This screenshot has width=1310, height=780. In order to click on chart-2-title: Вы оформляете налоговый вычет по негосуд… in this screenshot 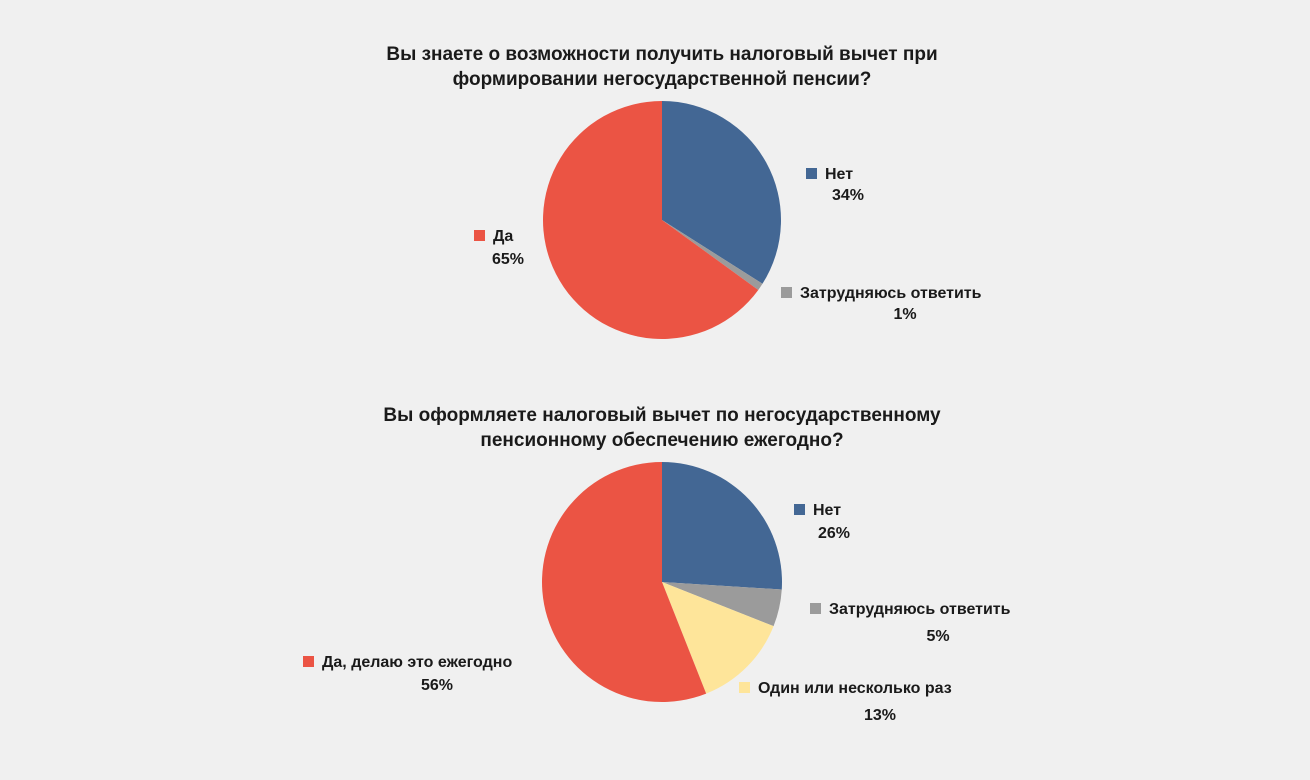, I will do `click(662, 428)`.